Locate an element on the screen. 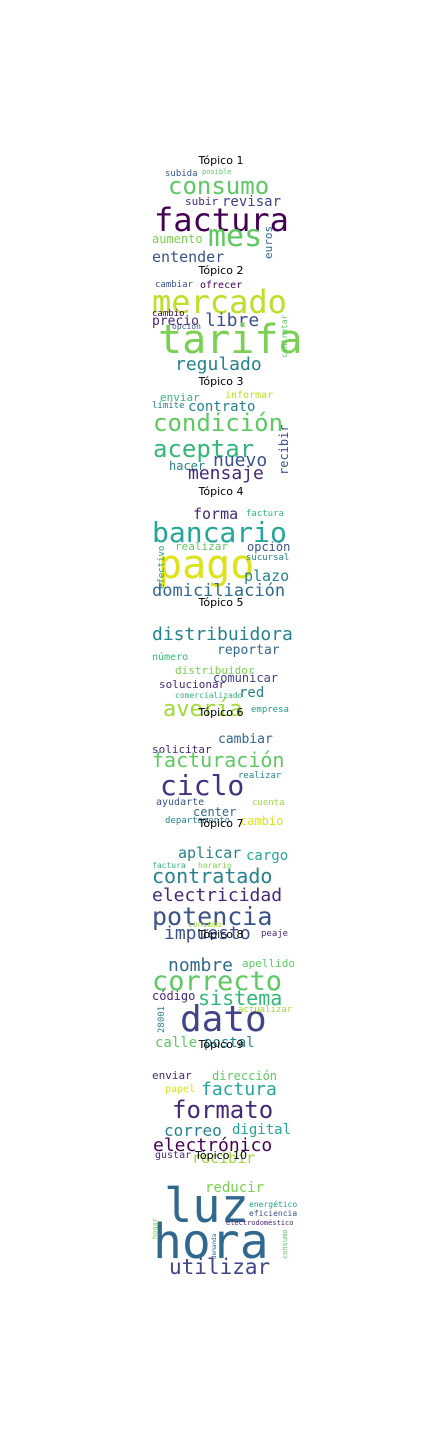 The height and width of the screenshot is (1440, 432). cloud-word: mercado is located at coordinates (219, 302).